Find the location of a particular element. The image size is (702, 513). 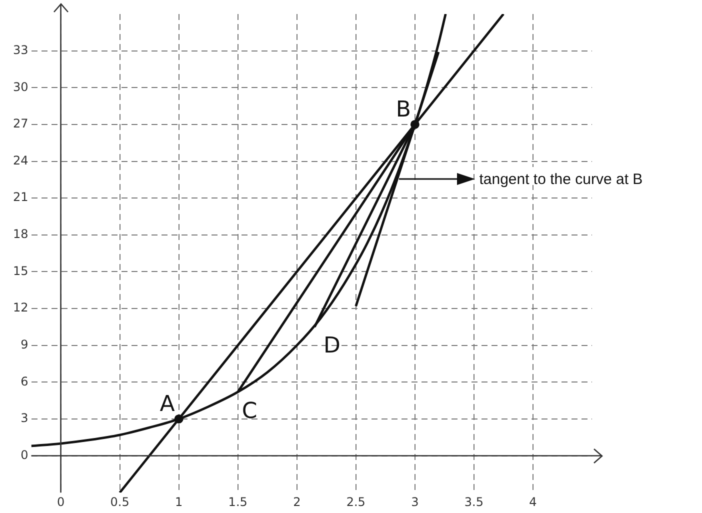

y-tick-label: 9 is located at coordinates (24, 344).